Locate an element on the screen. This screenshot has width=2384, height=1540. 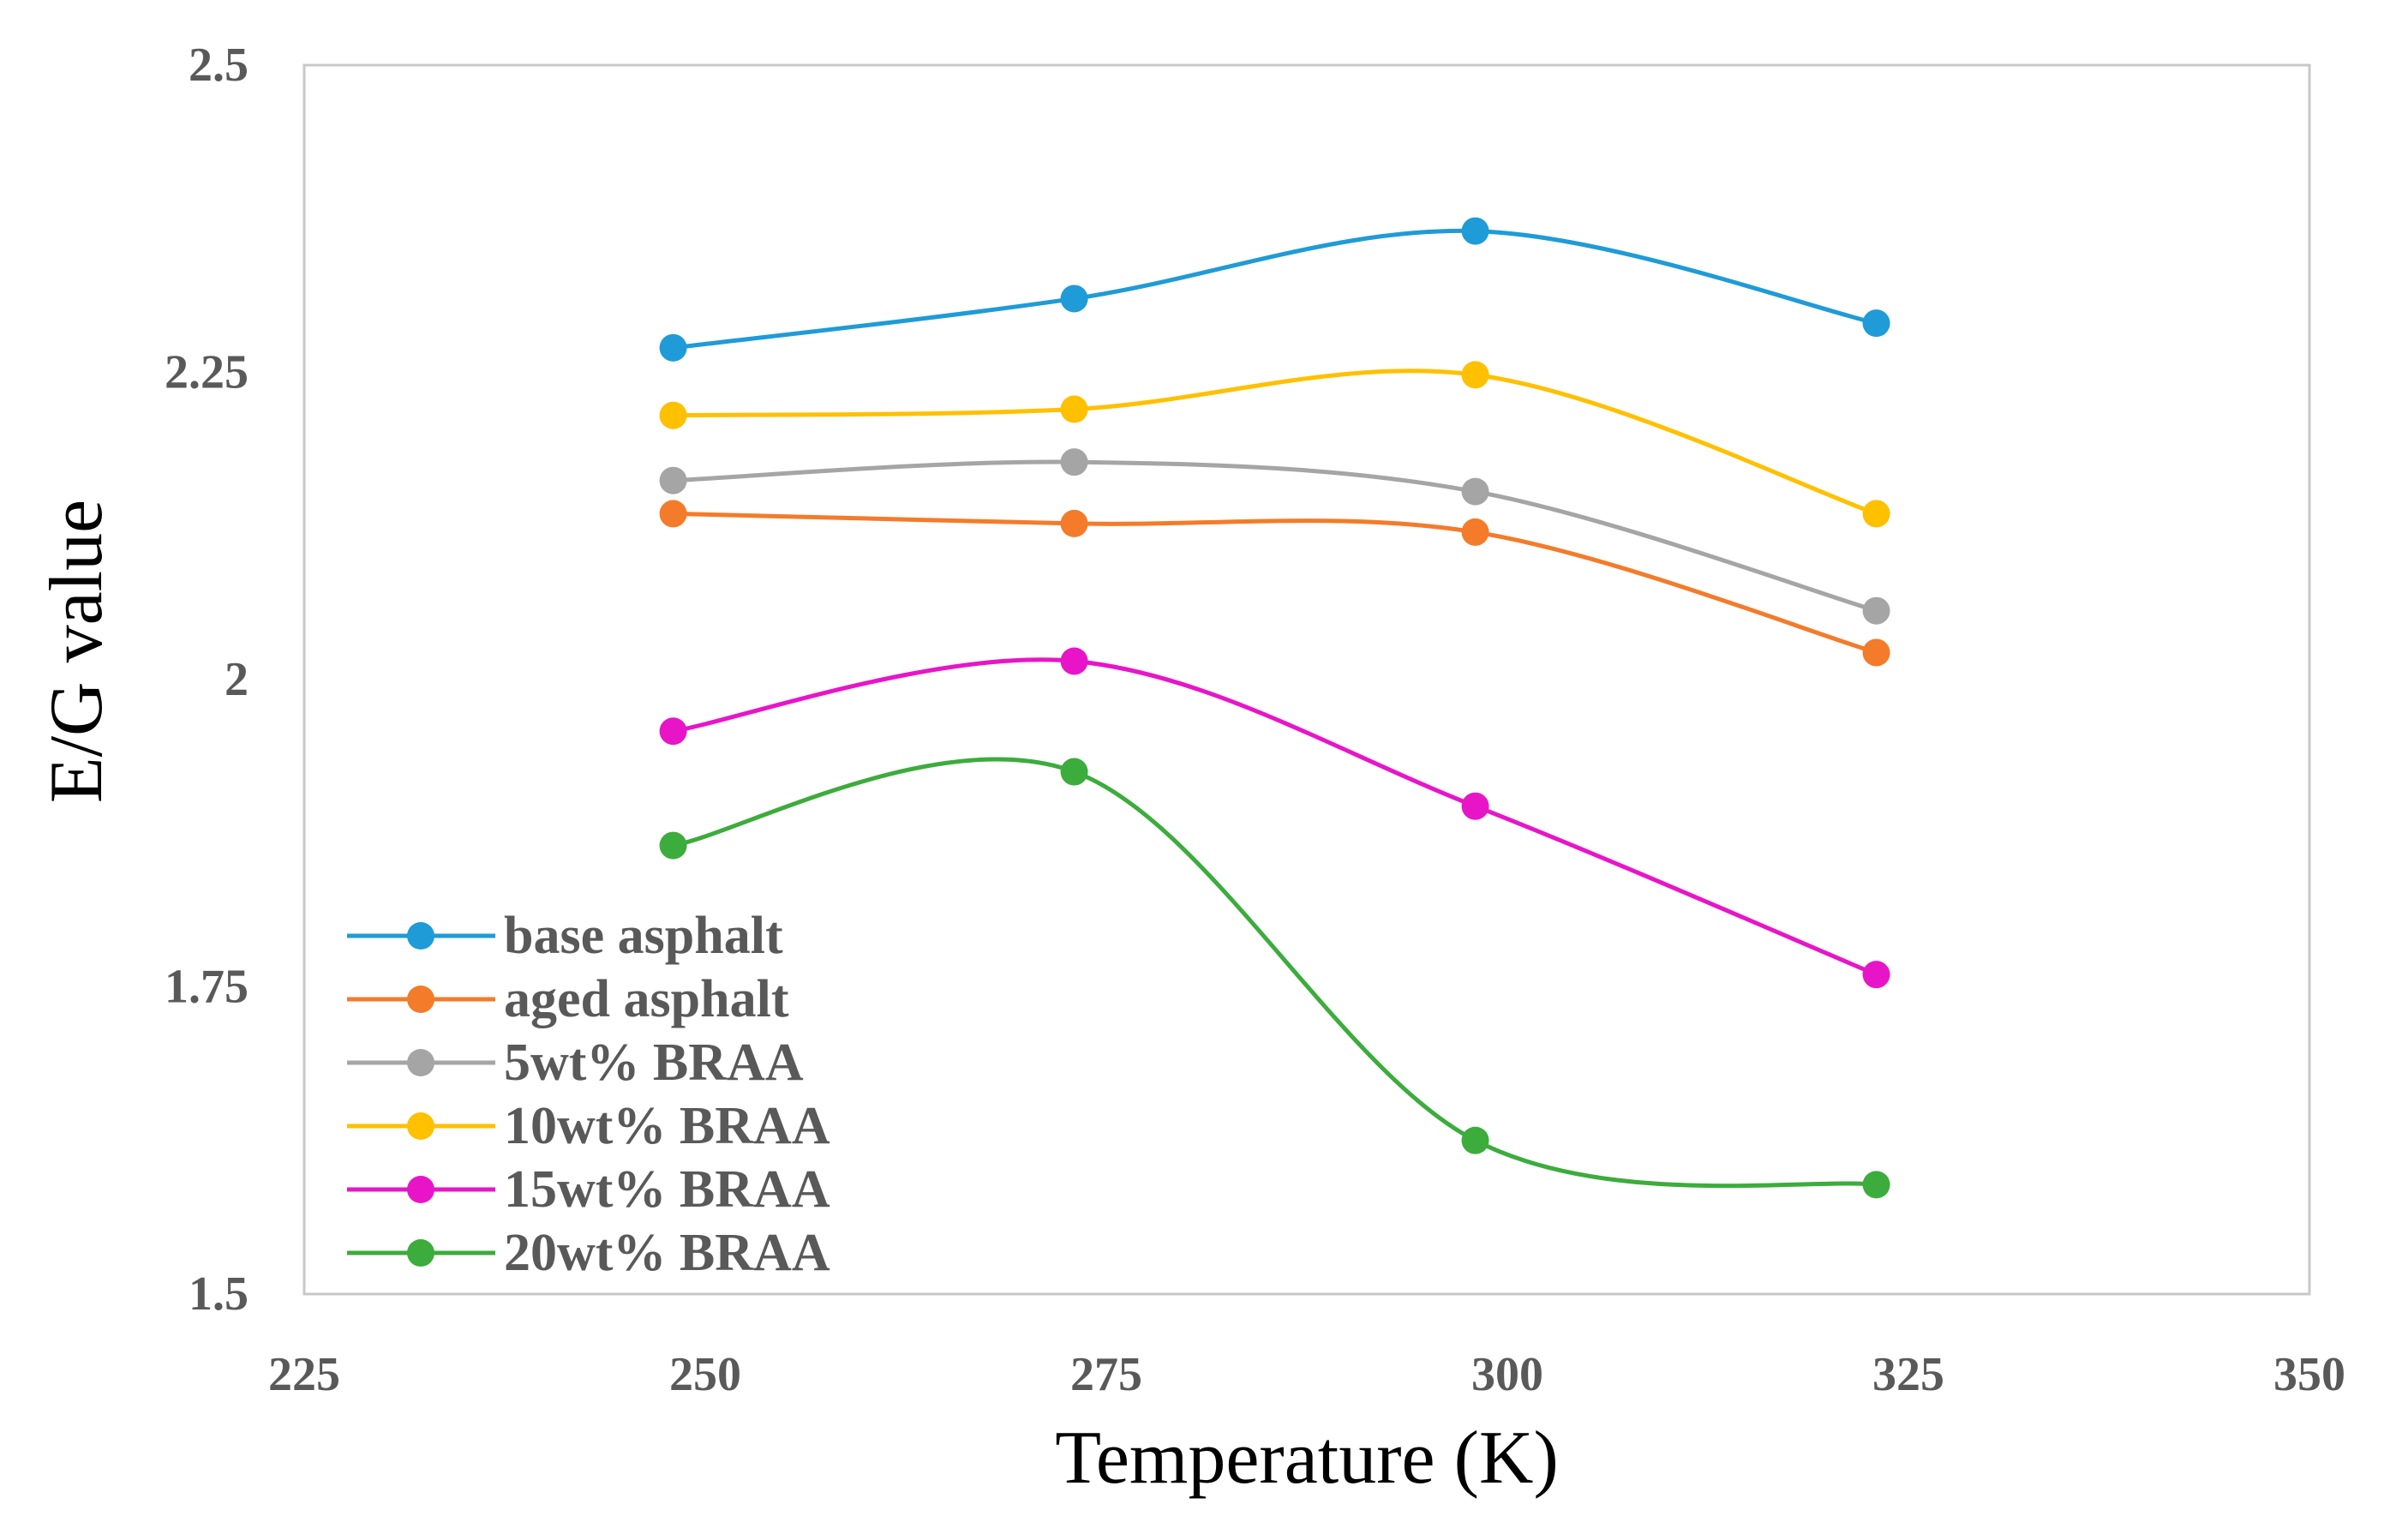
legend-label: base asphalt is located at coordinates (643, 936).